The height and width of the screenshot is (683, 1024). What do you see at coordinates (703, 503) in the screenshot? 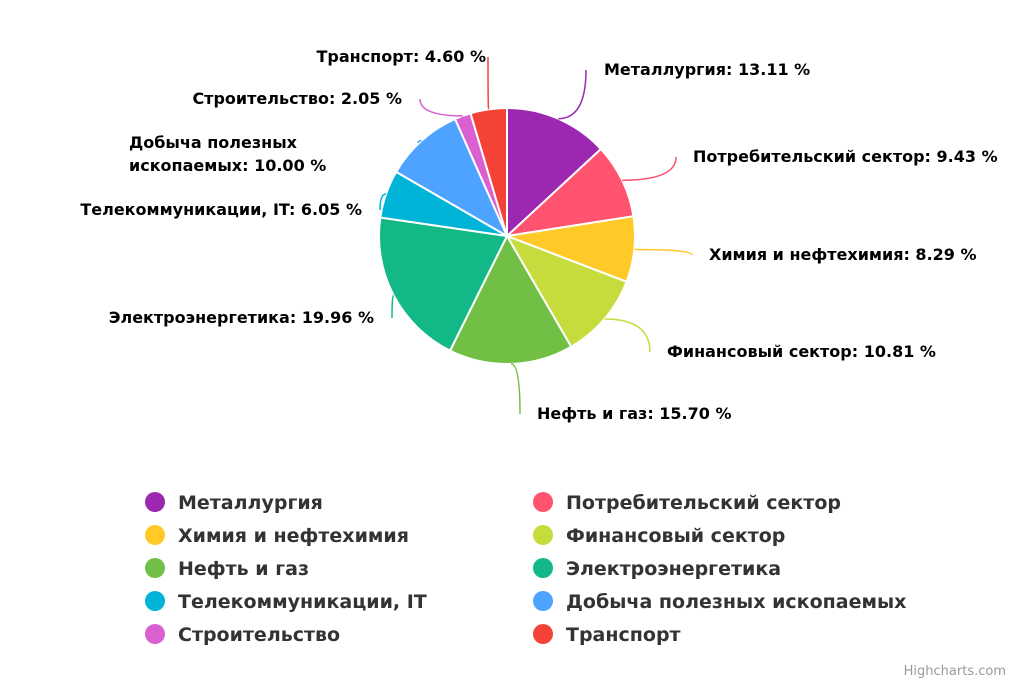
I see `legend-label: Потребительский сектор` at bounding box center [703, 503].